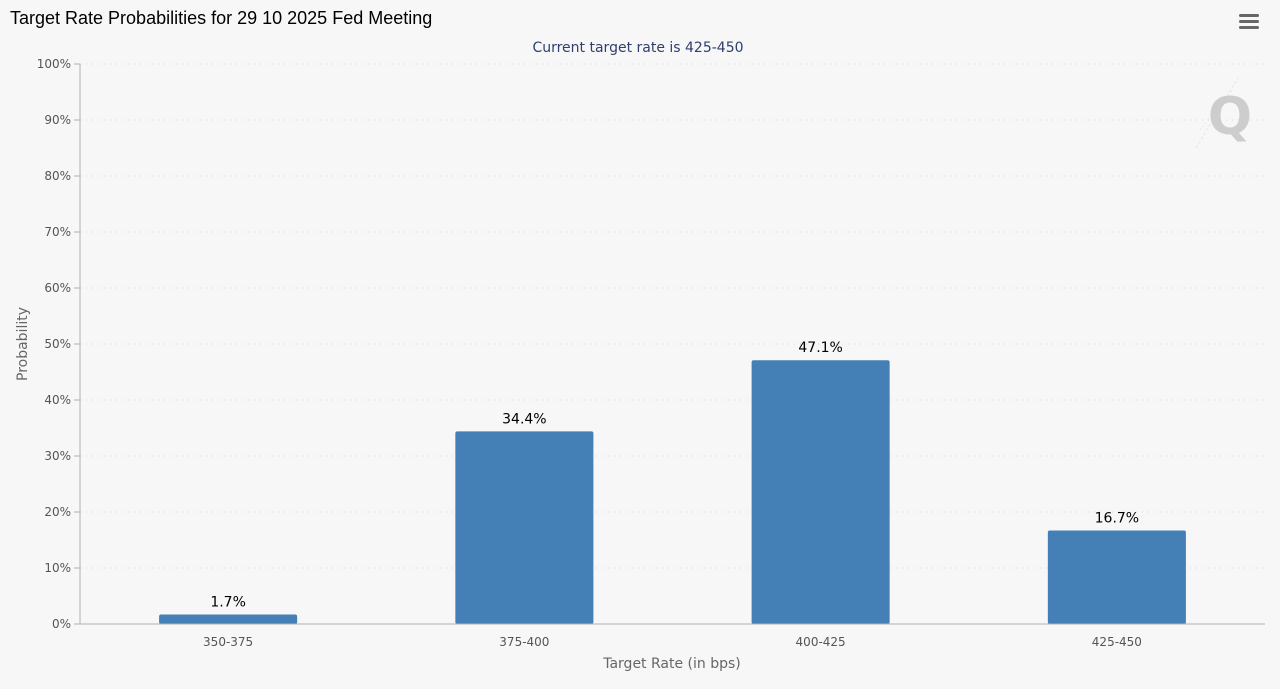  I want to click on y-tick-label: 30%, so click(57, 456).